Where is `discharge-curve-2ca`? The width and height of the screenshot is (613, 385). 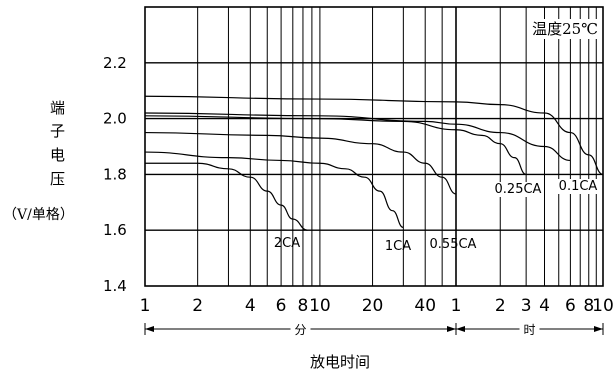
discharge-curve-2ca is located at coordinates (226, 196).